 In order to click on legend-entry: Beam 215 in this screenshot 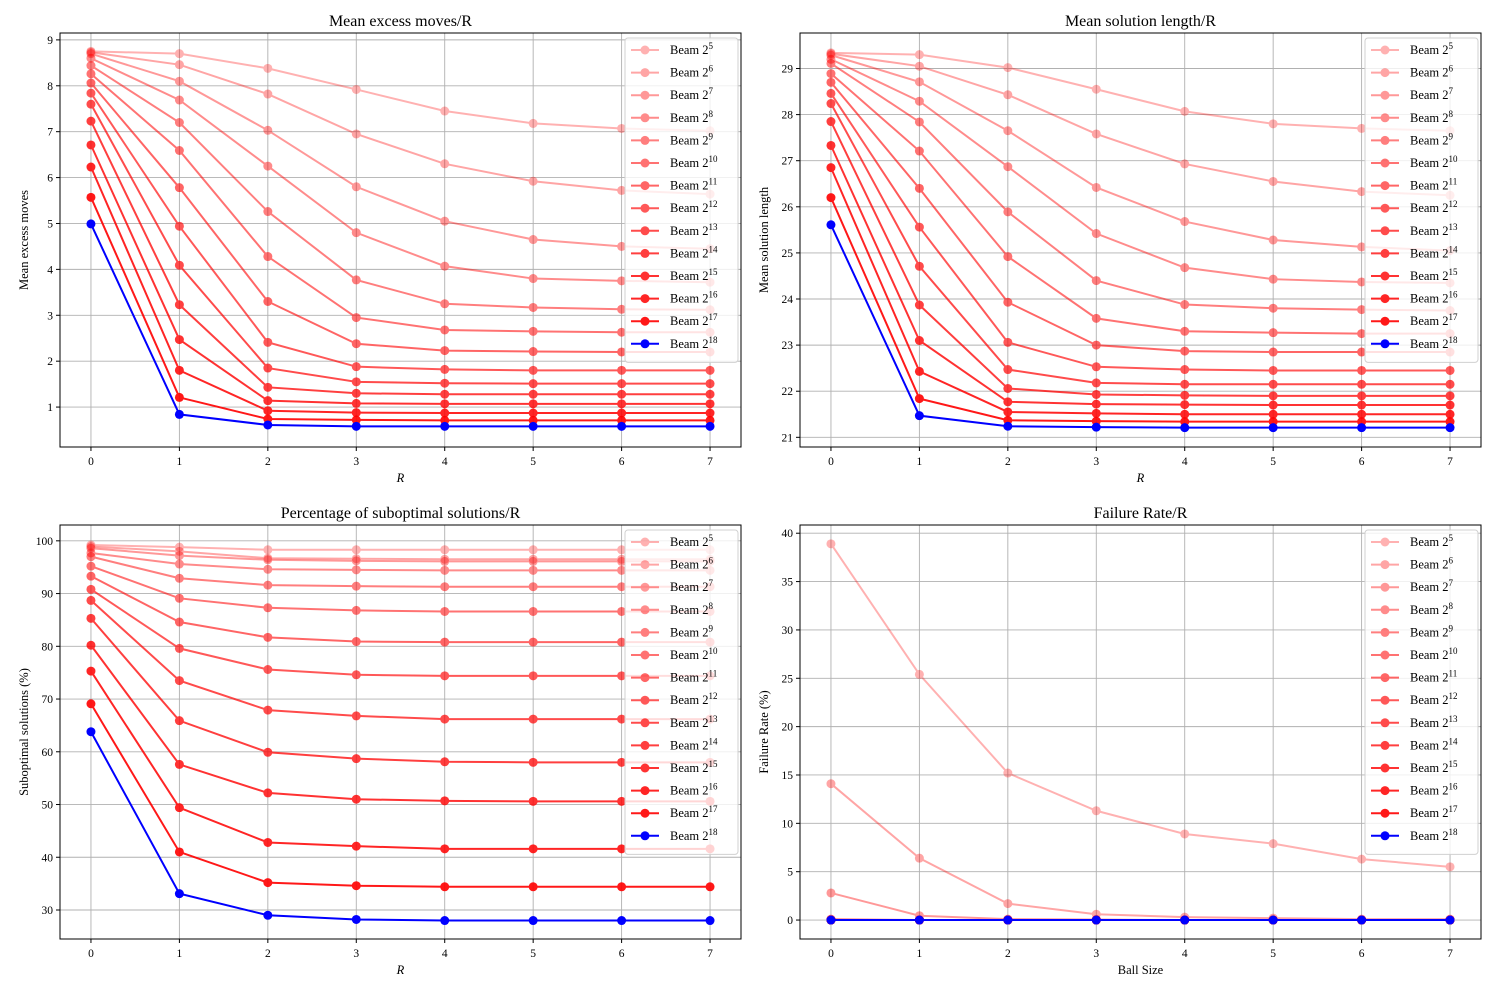, I will do `click(1414, 275)`.